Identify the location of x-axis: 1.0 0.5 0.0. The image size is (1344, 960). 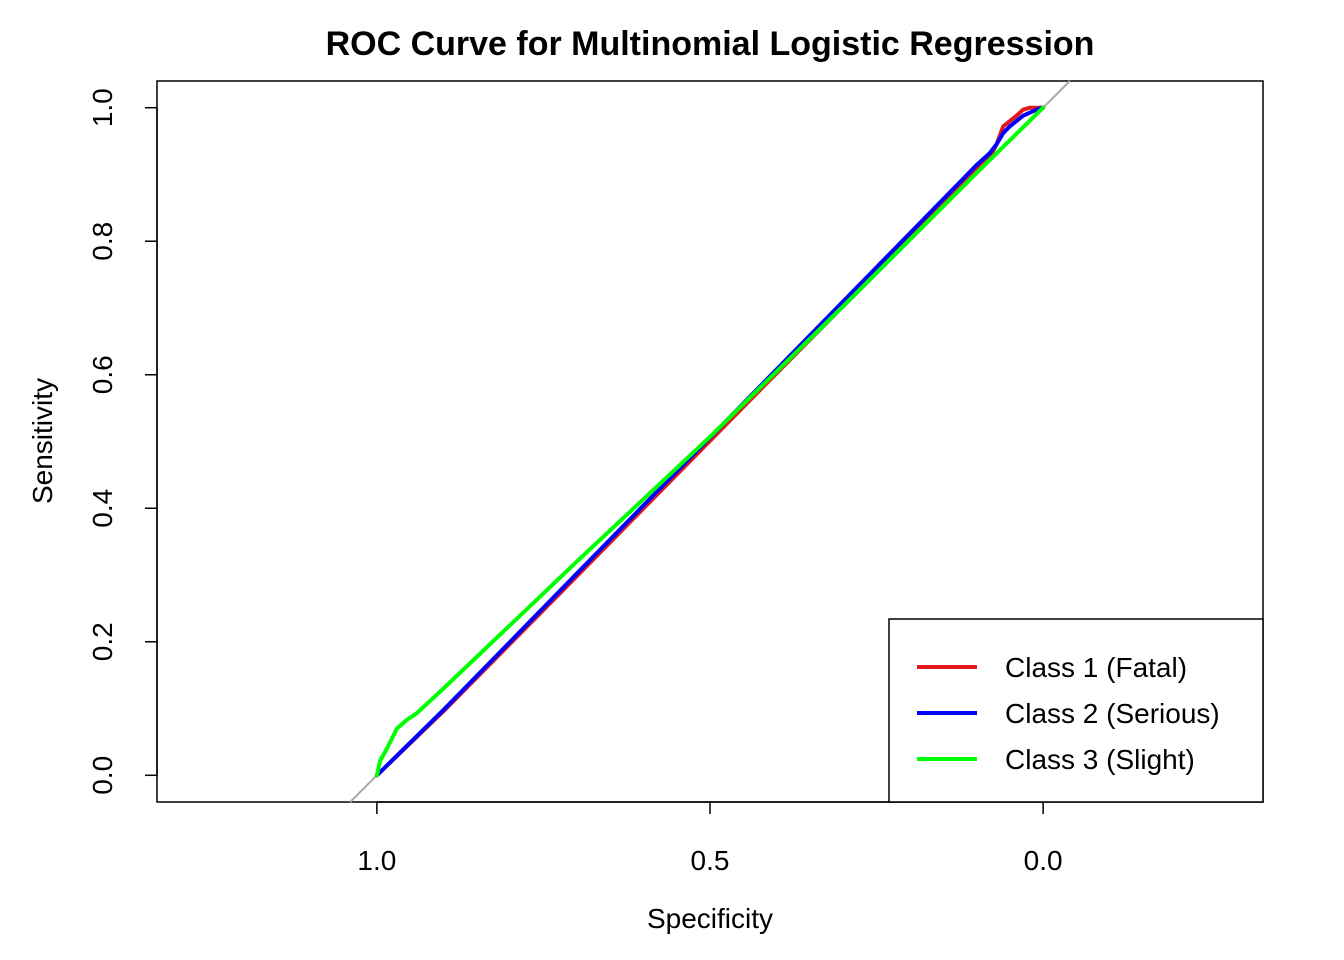
(710, 838).